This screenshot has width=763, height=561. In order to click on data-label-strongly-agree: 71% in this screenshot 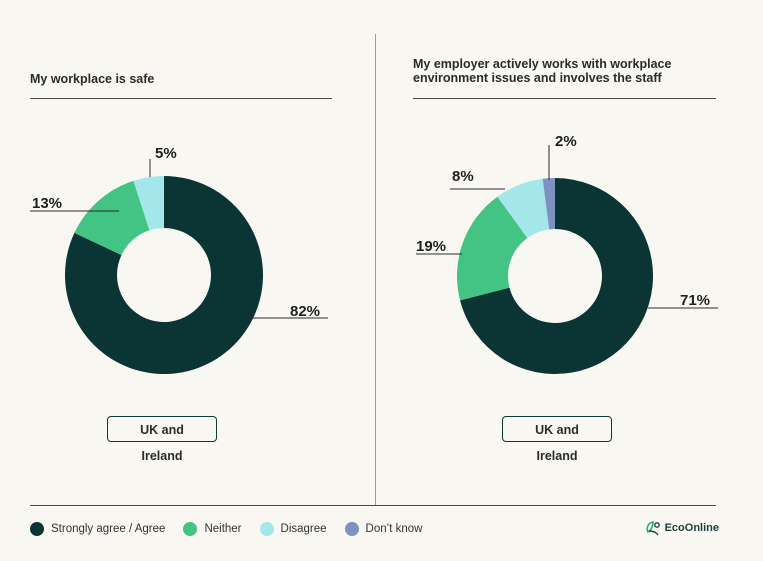, I will do `click(695, 300)`.